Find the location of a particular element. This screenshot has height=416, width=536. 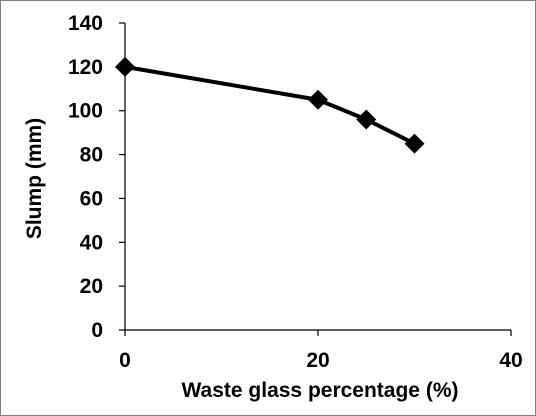

y-tick-label: 20 is located at coordinates (91, 286).